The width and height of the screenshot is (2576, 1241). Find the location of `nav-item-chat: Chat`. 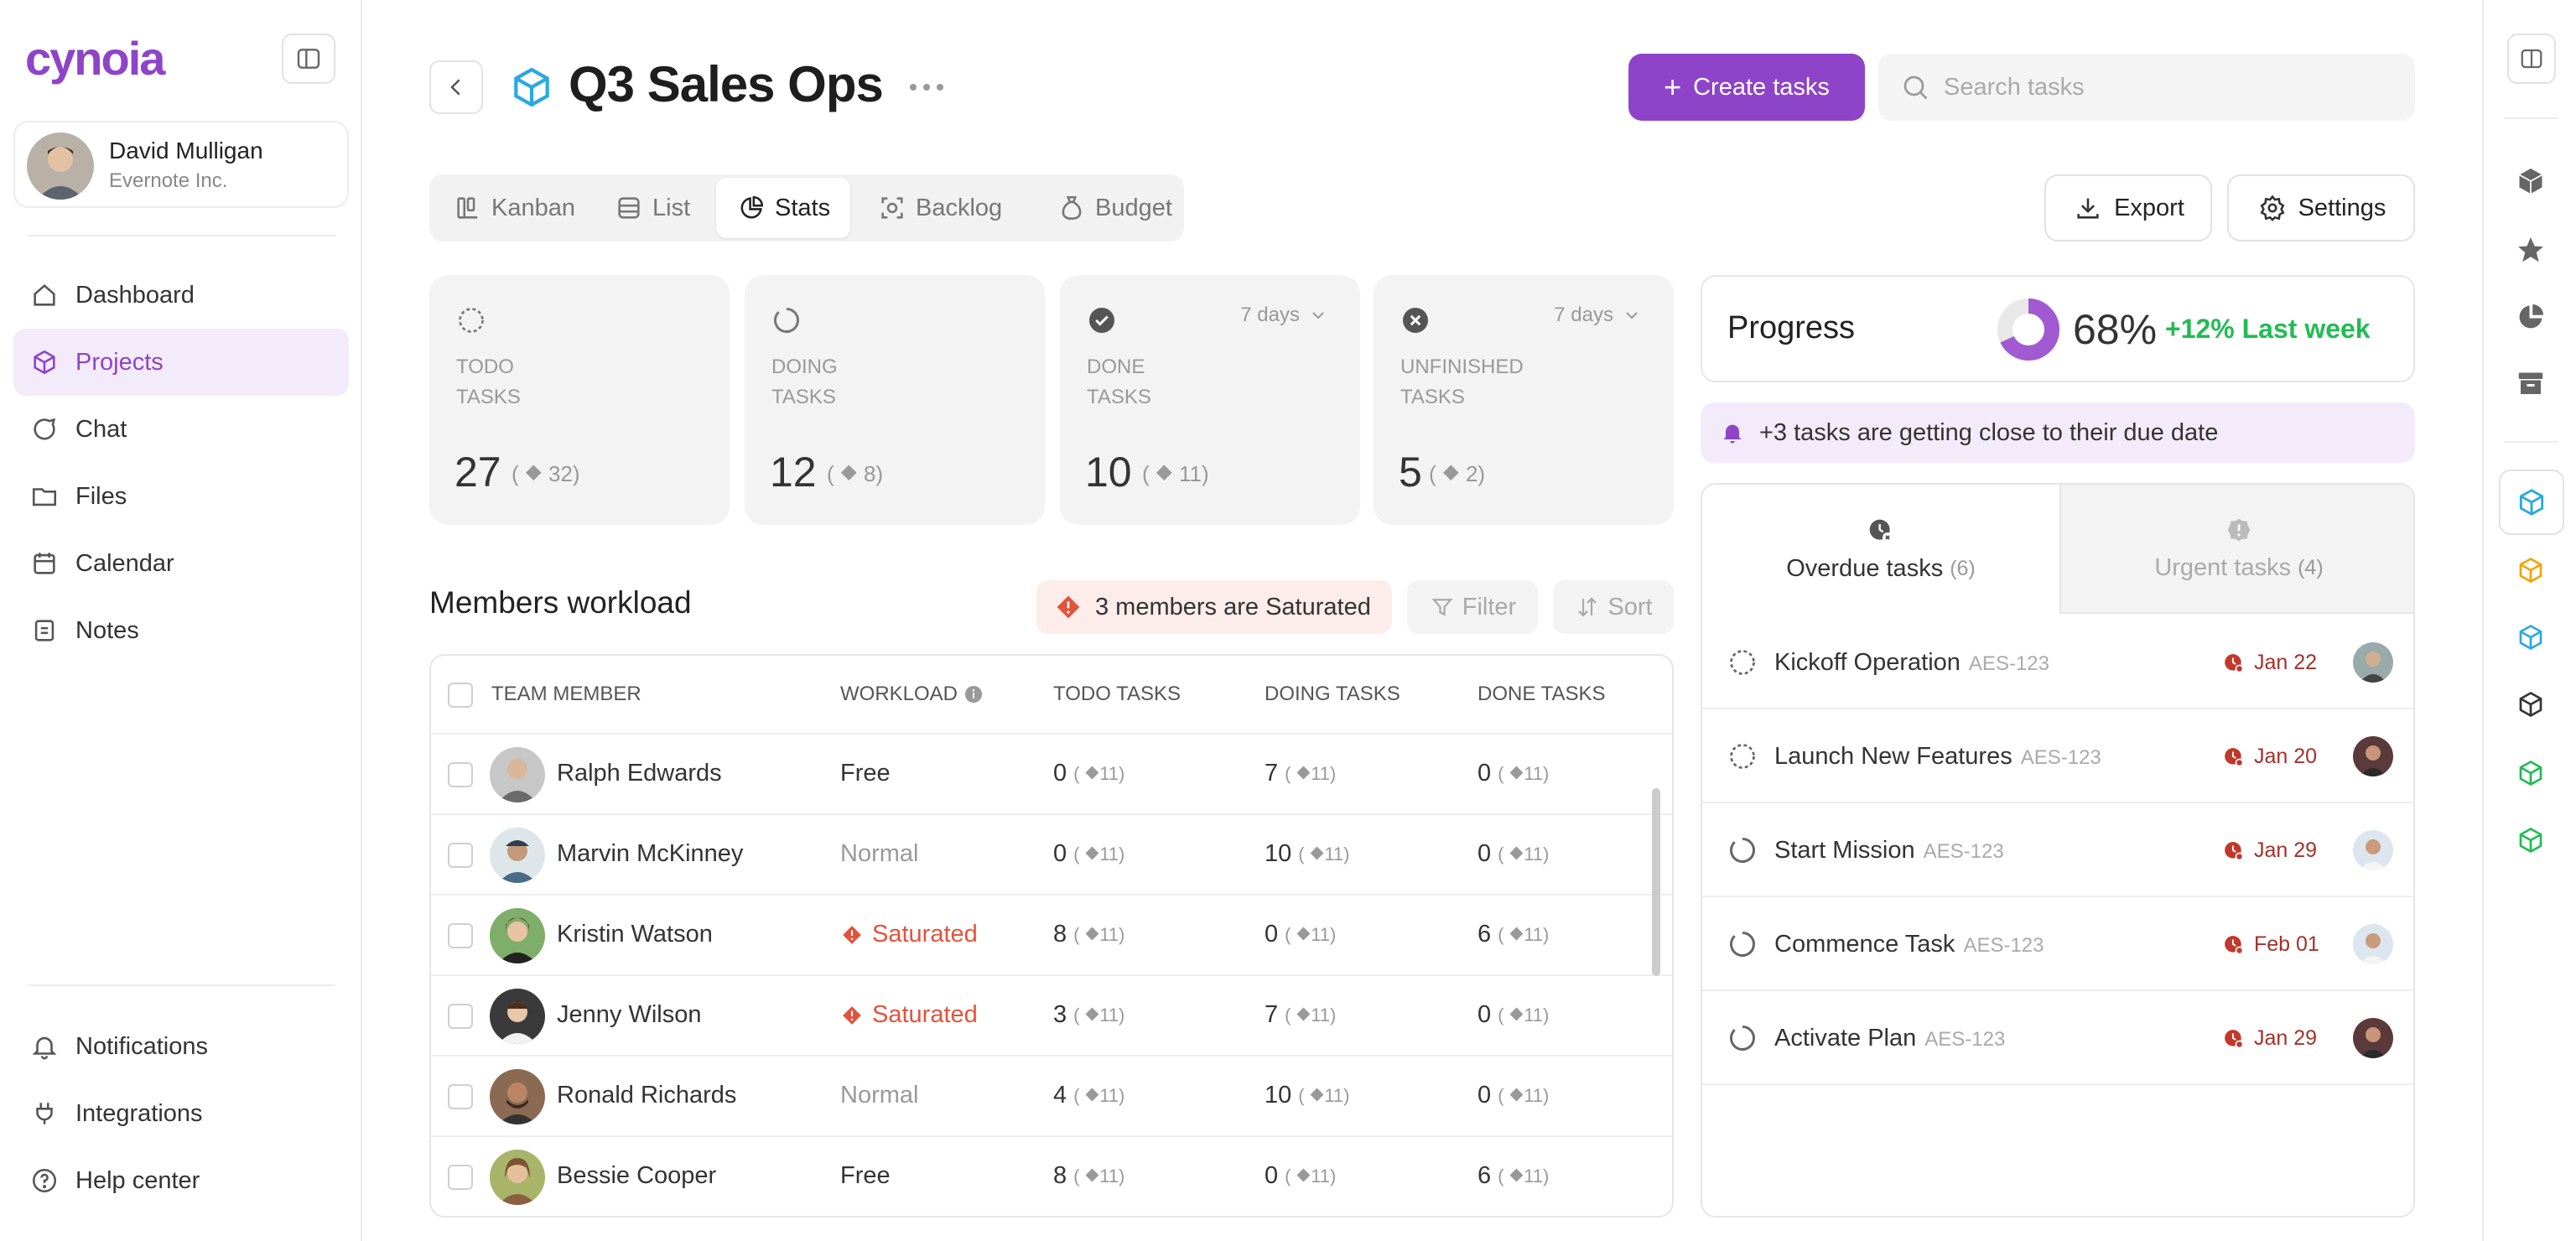

nav-item-chat: Chat is located at coordinates (181, 430).